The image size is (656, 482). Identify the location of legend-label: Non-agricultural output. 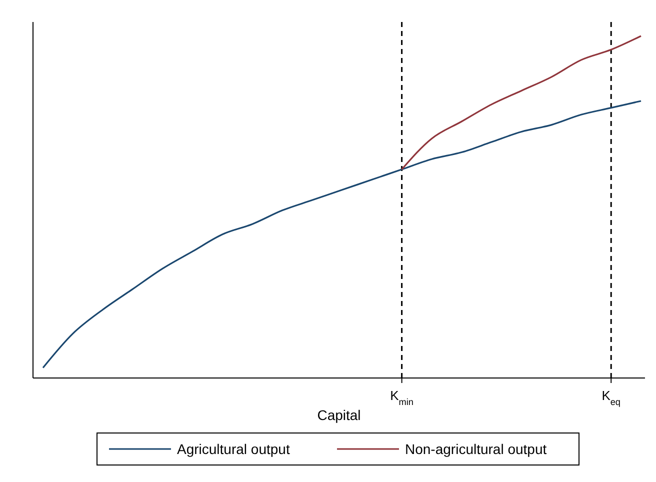
(476, 449).